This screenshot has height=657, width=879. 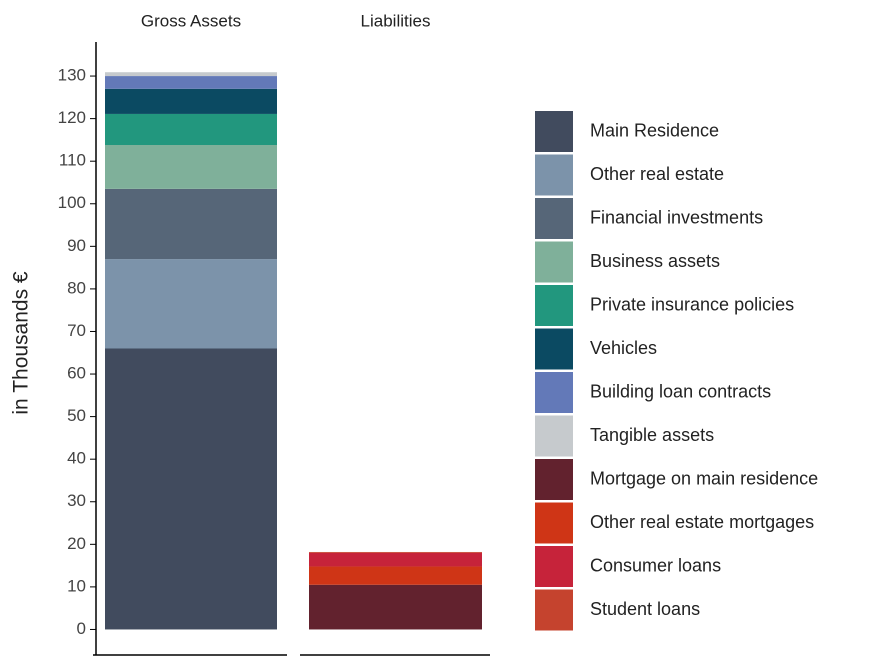 I want to click on legend-label: Other real estate, so click(x=657, y=174).